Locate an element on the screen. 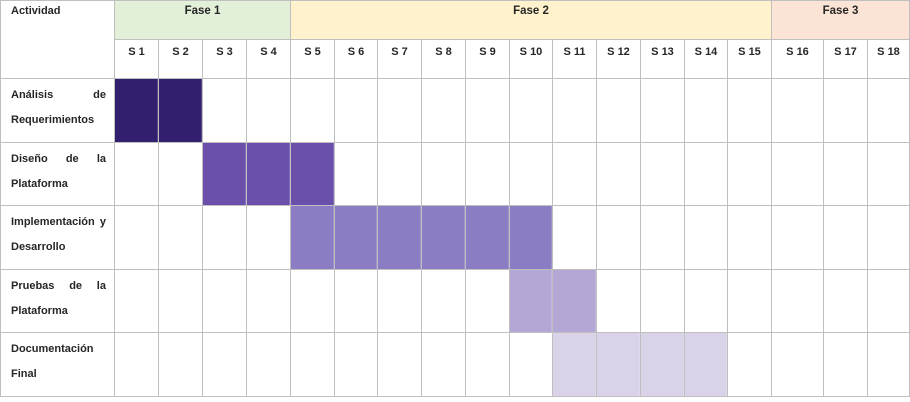 The image size is (910, 402). task-label: Documentación Final is located at coordinates (57, 365).